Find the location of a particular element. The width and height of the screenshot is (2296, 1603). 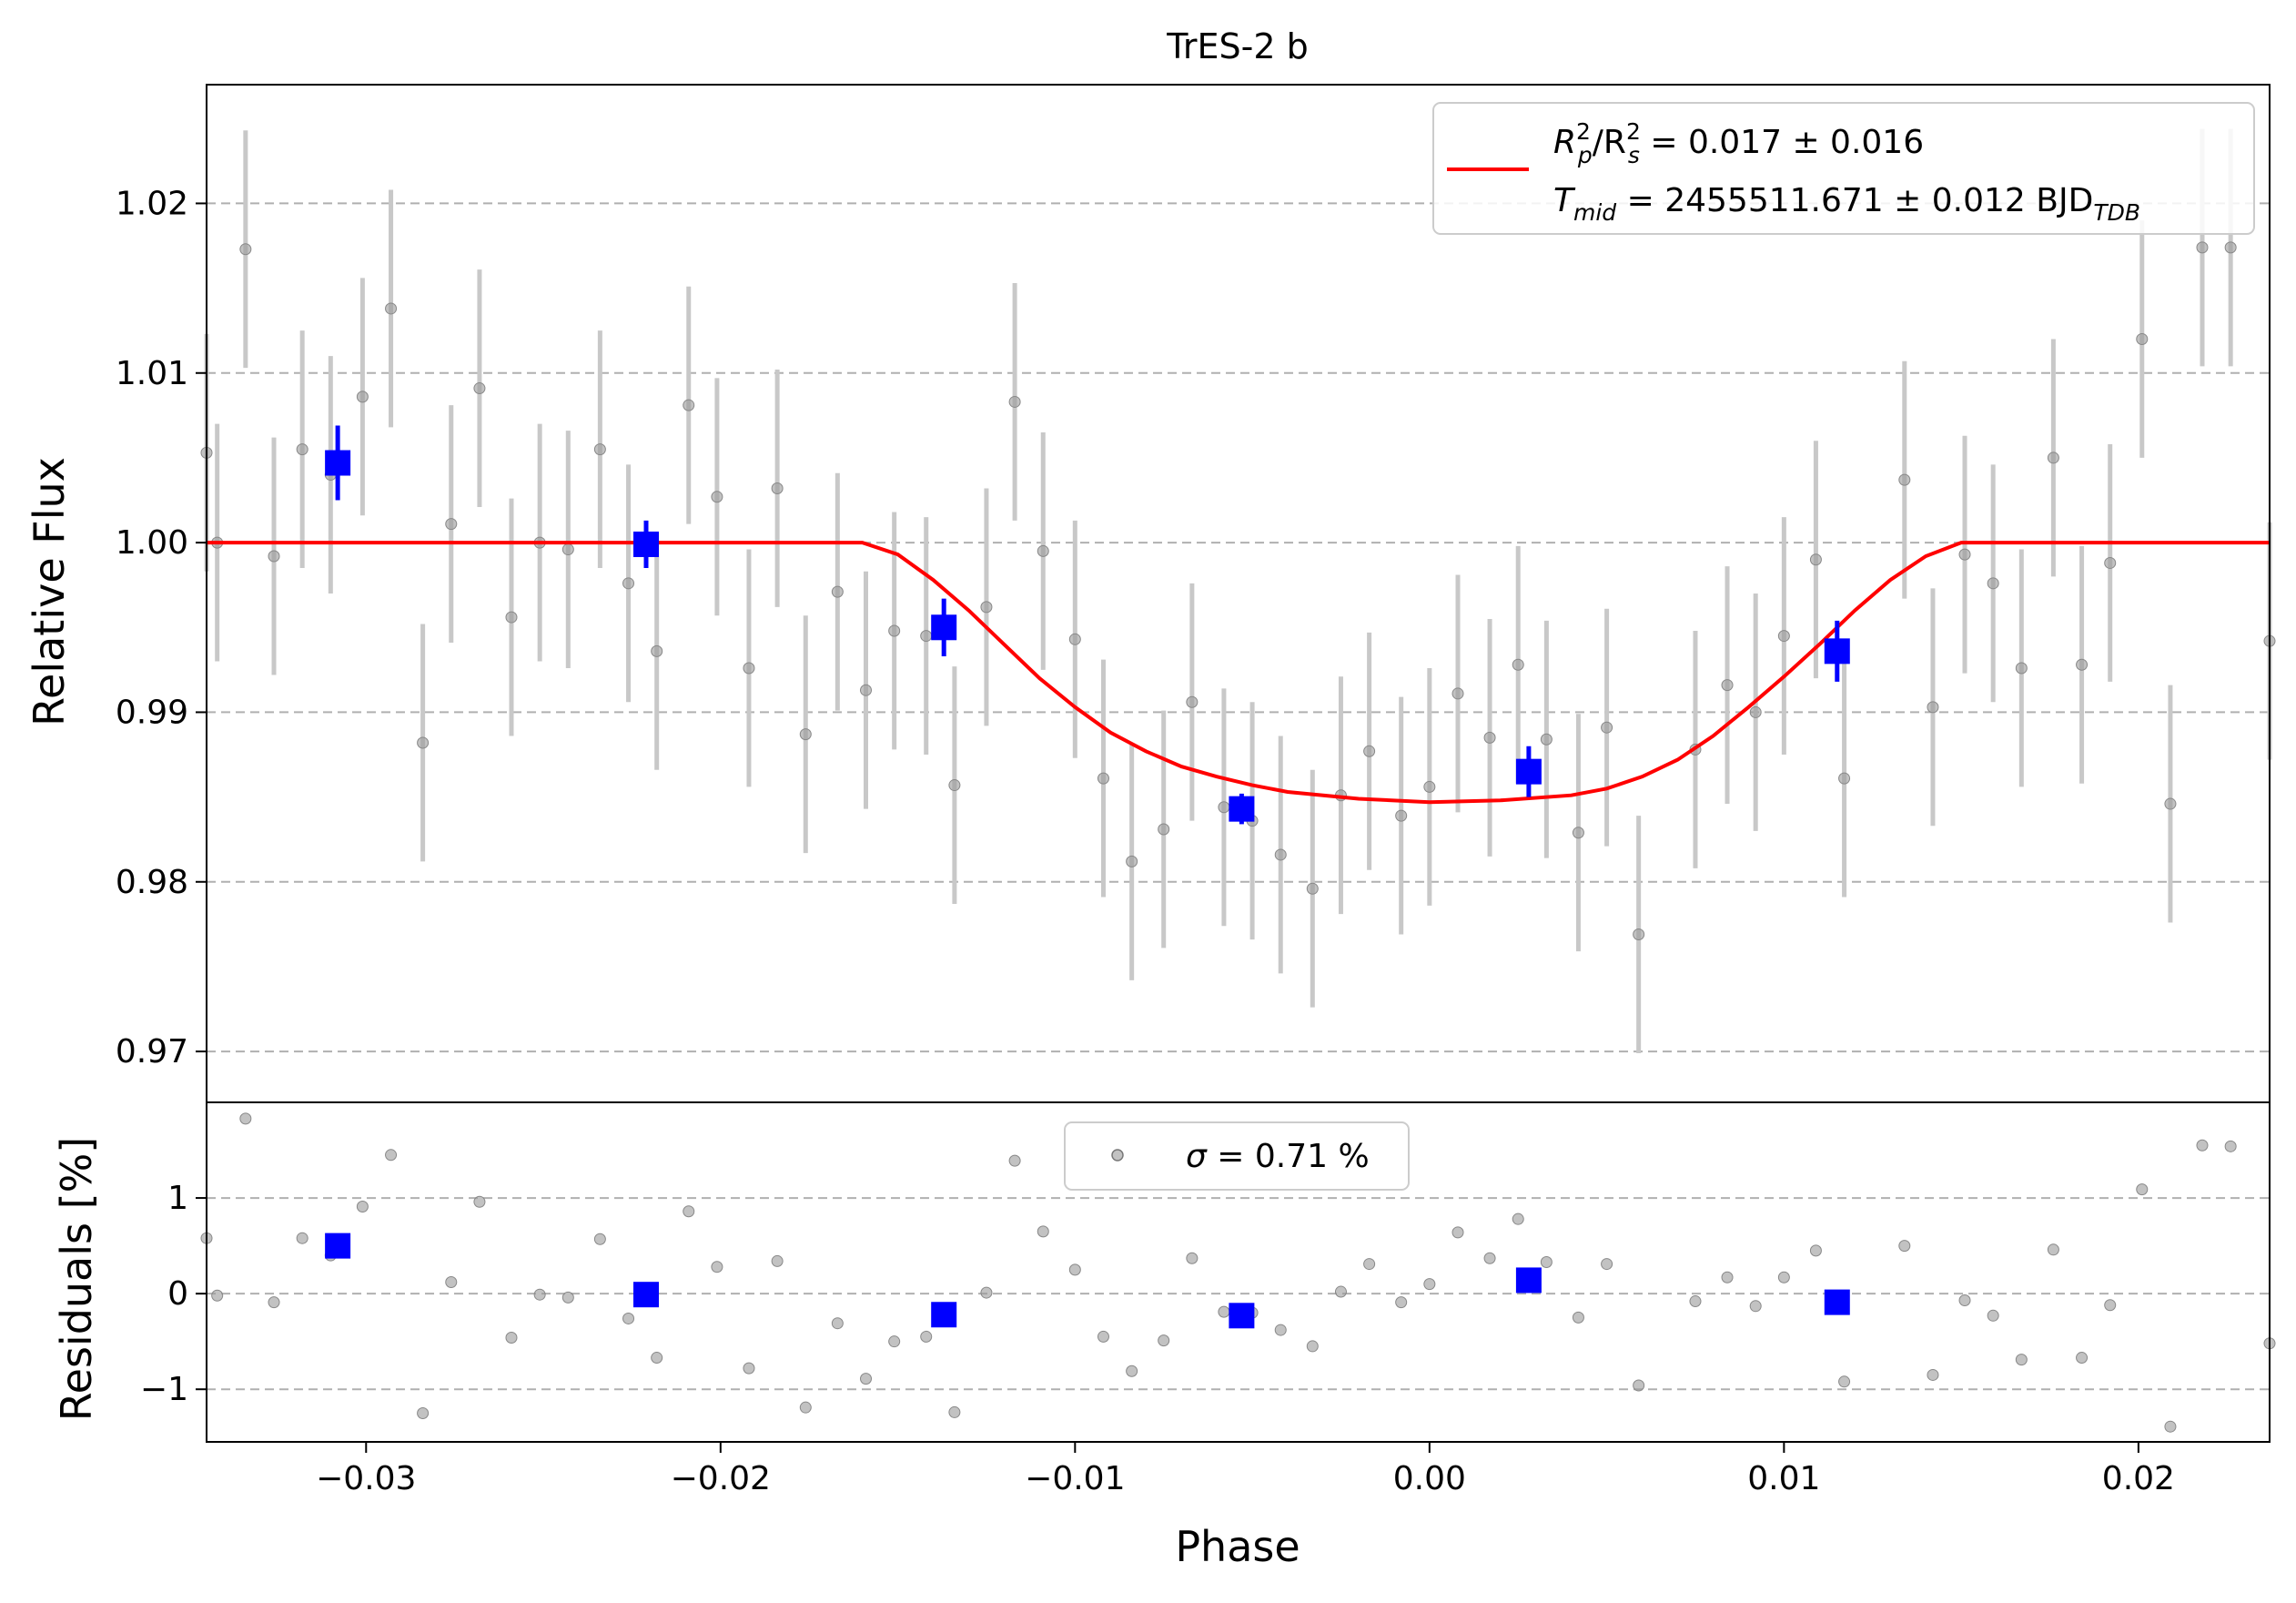

y-tick-label: −1 is located at coordinates (164, 1389).